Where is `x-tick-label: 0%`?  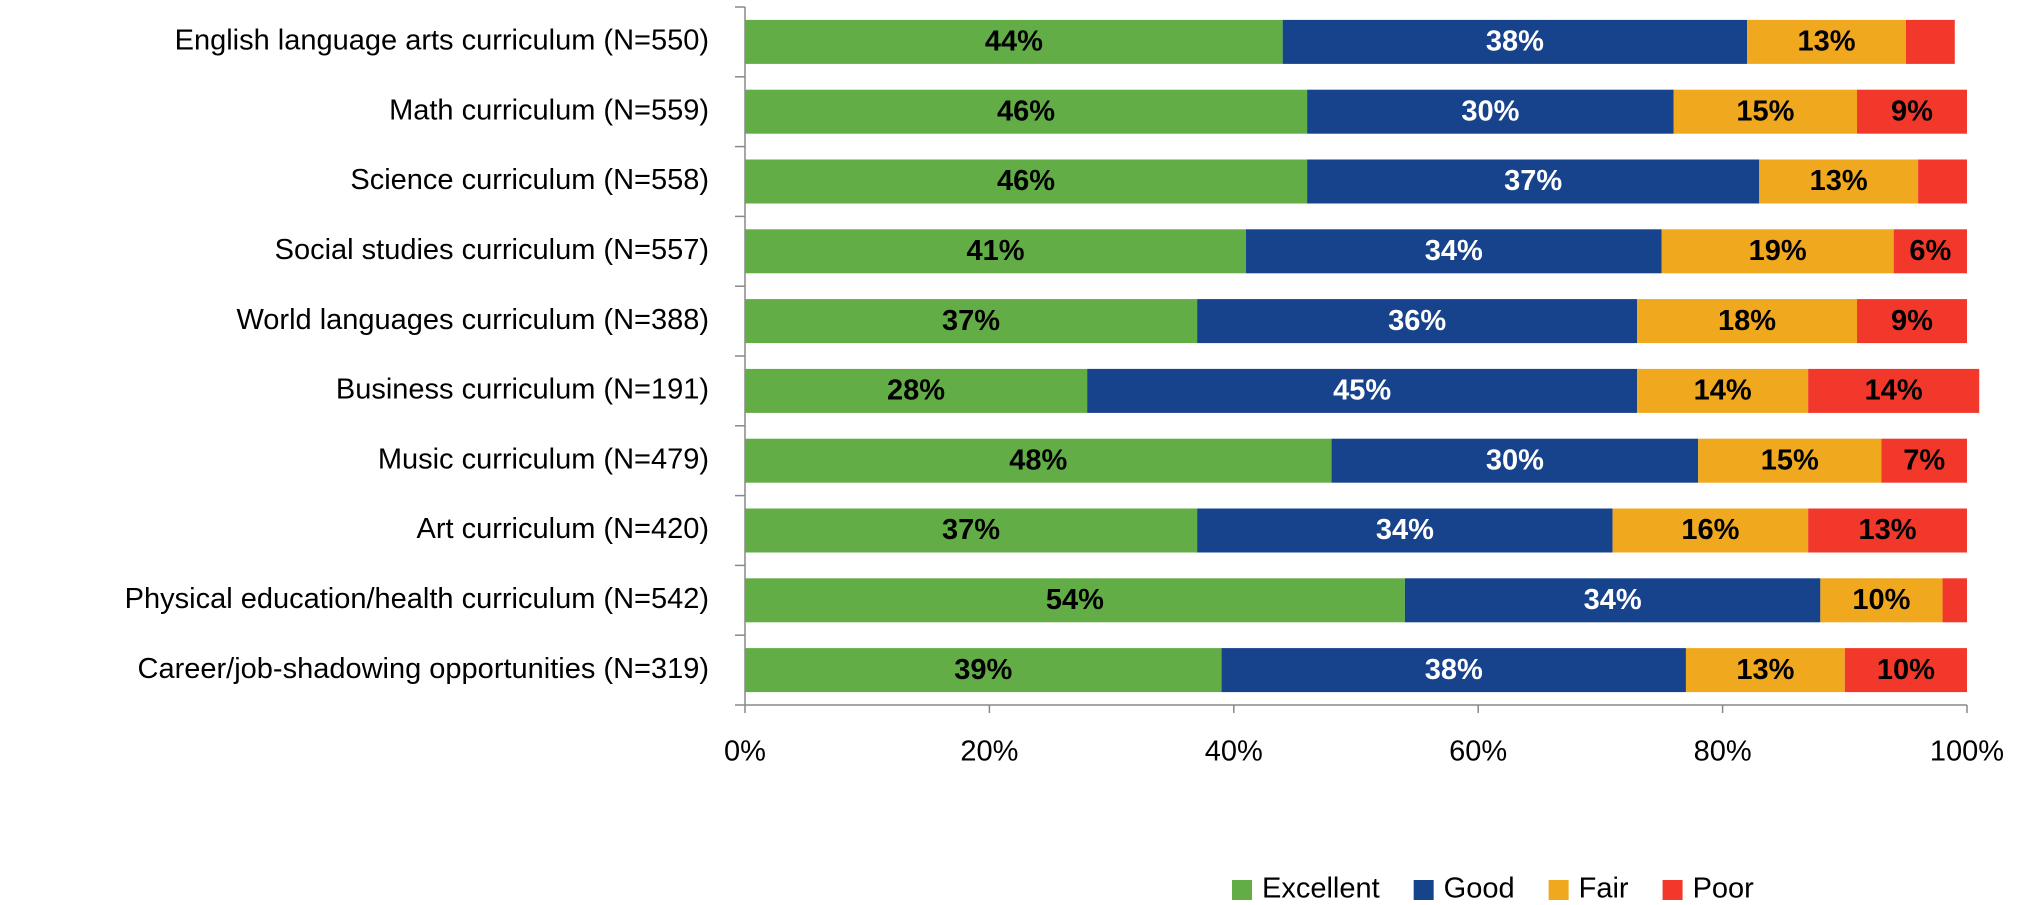
x-tick-label: 0% is located at coordinates (745, 752).